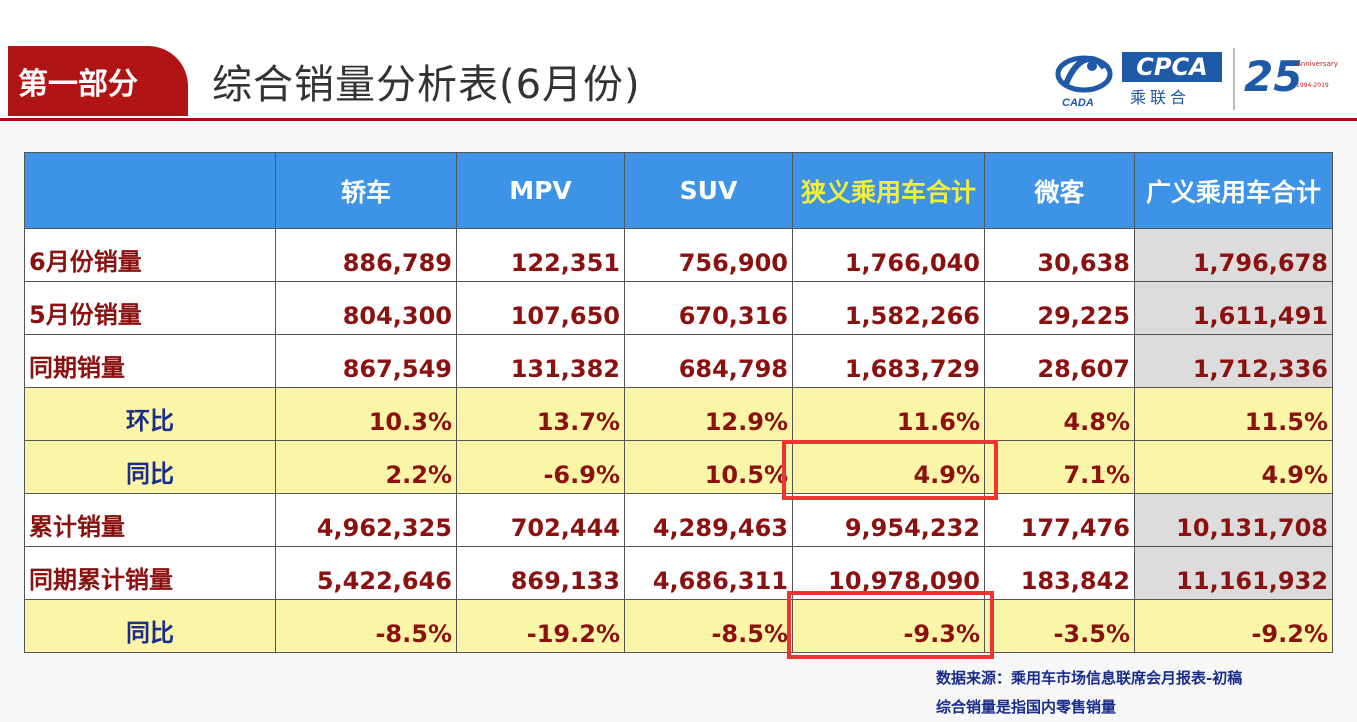 Image resolution: width=1357 pixels, height=722 pixels. Describe the element at coordinates (708, 573) in the screenshot. I see `table-cell: 4,686,311` at that location.